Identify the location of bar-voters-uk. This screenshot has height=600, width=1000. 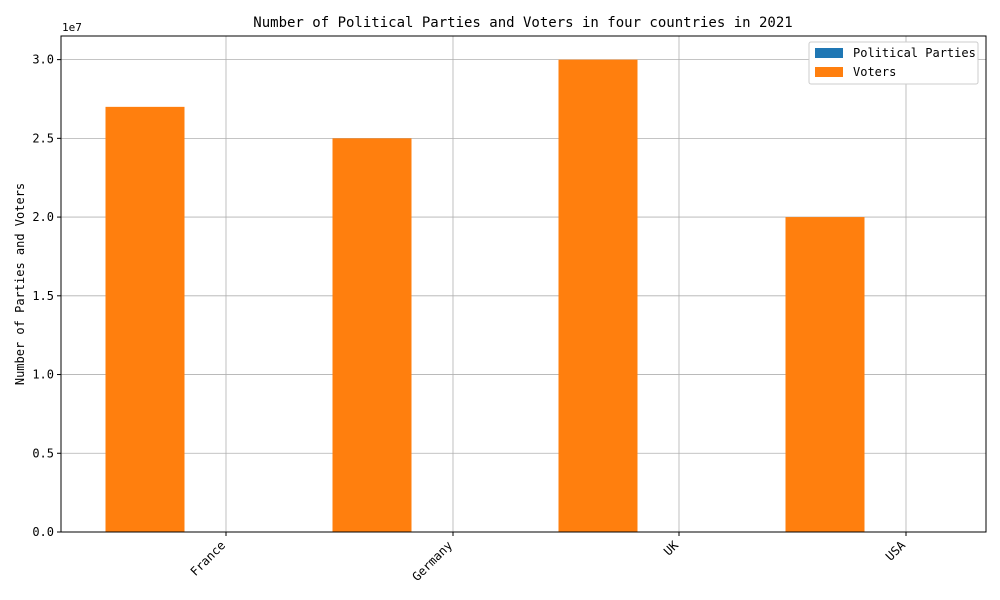
(598, 295).